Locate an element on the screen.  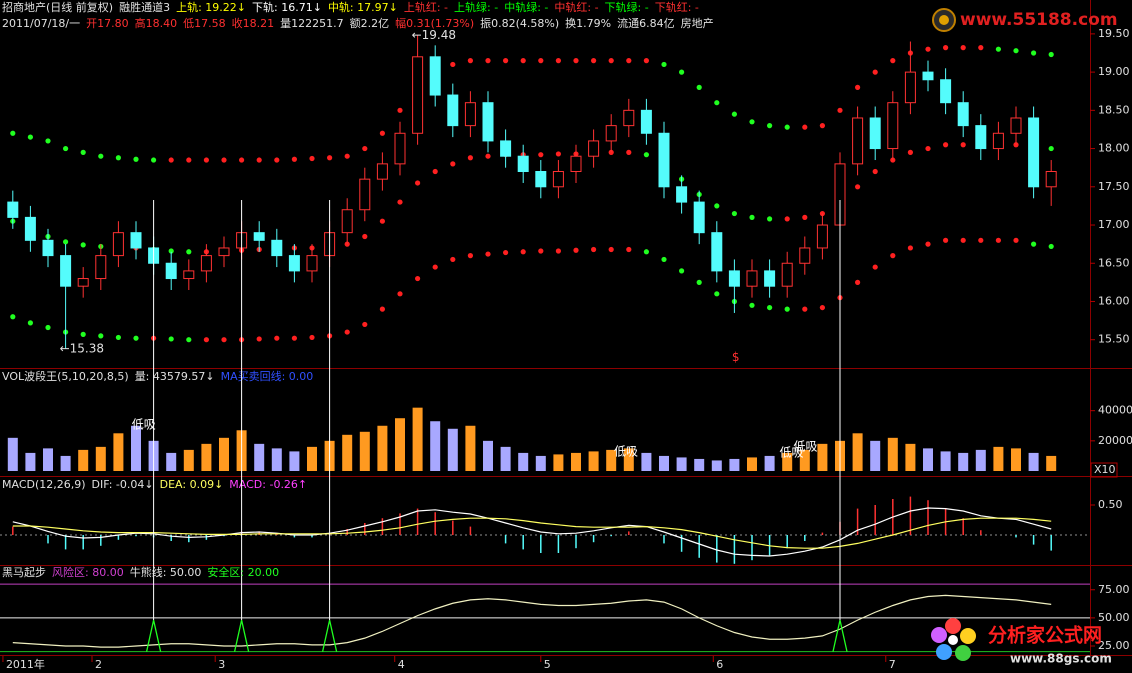
y-tick-label: 18.00 is located at coordinates (1114, 148).